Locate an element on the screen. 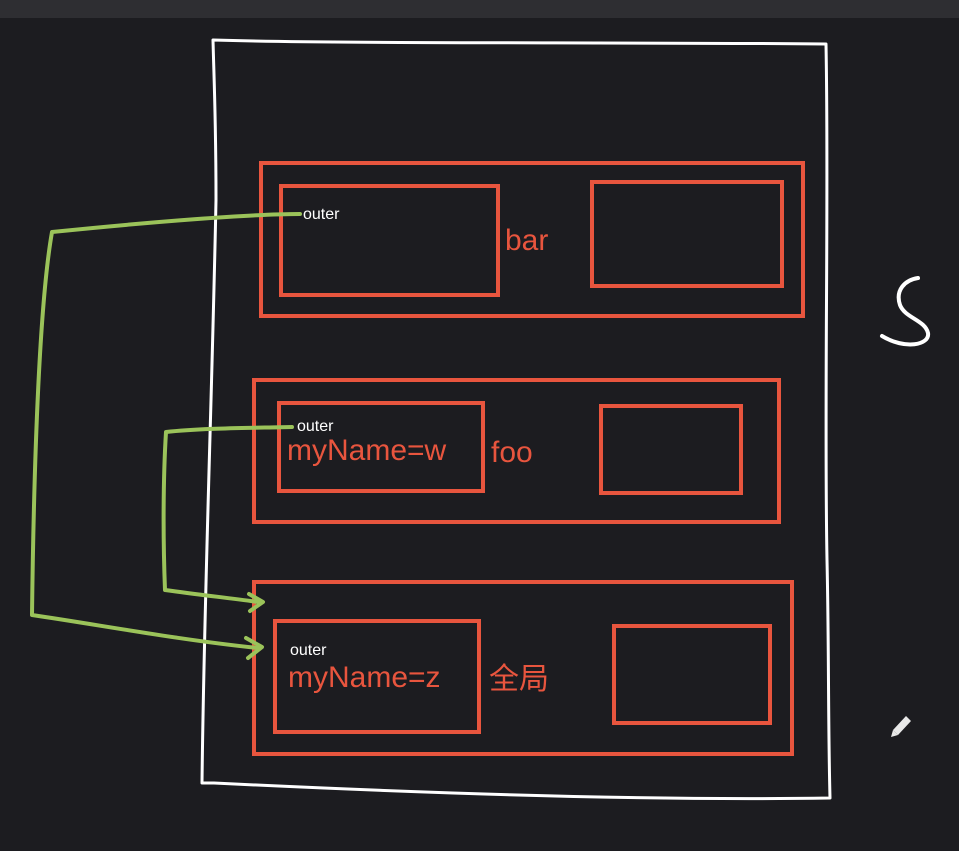  context-bar-lexical-env is located at coordinates (687, 234).